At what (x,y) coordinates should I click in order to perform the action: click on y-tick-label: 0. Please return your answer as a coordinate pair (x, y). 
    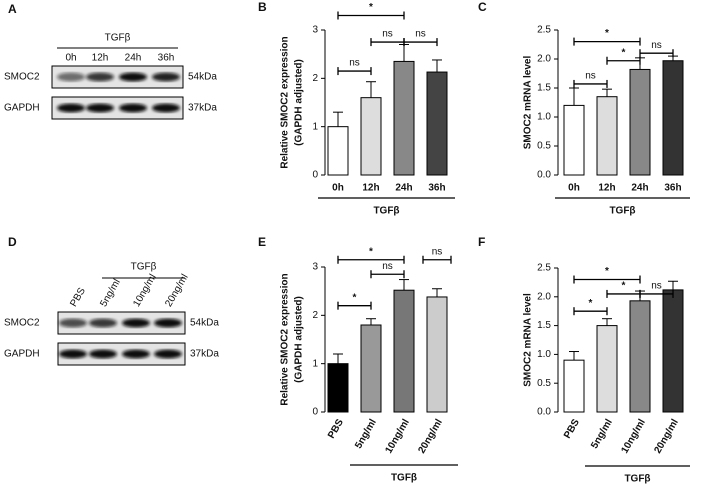
    Looking at the image, I should click on (315, 175).